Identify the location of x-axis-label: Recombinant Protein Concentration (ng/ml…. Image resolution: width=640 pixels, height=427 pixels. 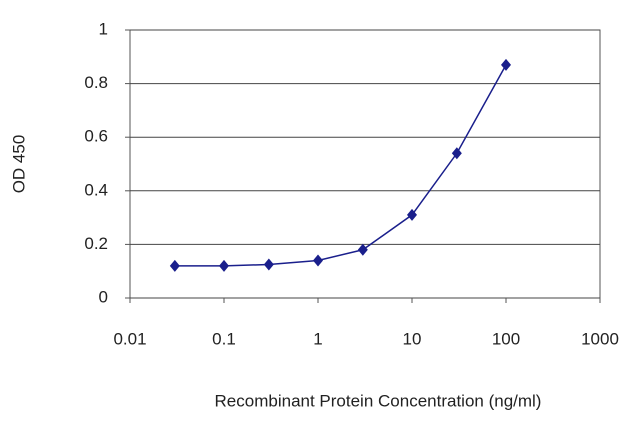
(378, 400).